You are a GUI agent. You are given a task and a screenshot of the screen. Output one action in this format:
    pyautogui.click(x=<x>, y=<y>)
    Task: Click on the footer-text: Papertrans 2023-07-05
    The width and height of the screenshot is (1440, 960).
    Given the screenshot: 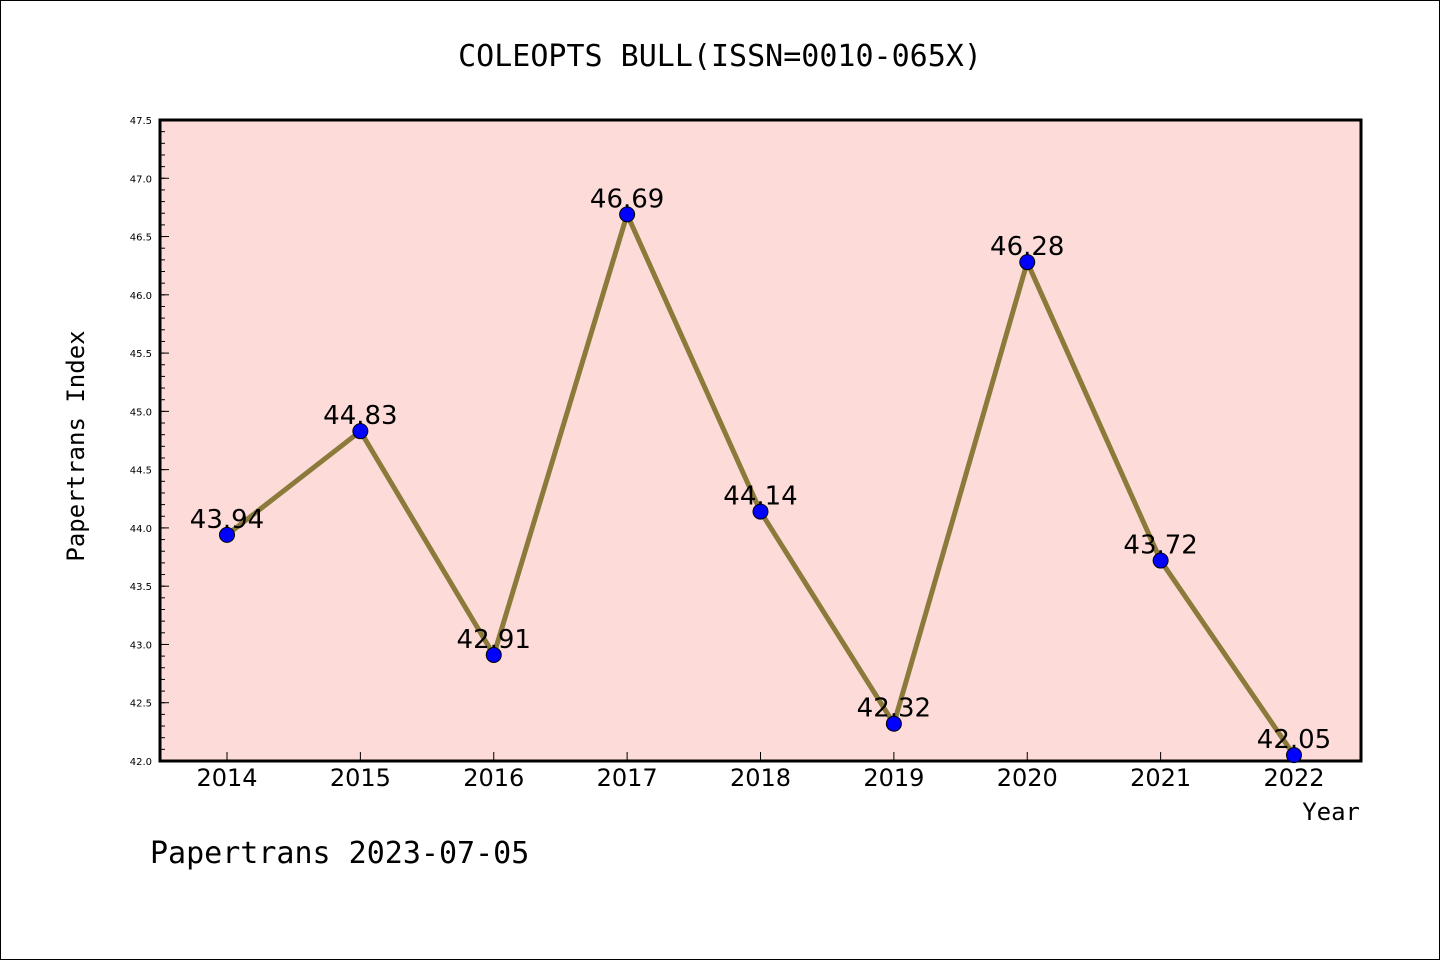 What is the action you would take?
    pyautogui.click(x=339, y=853)
    